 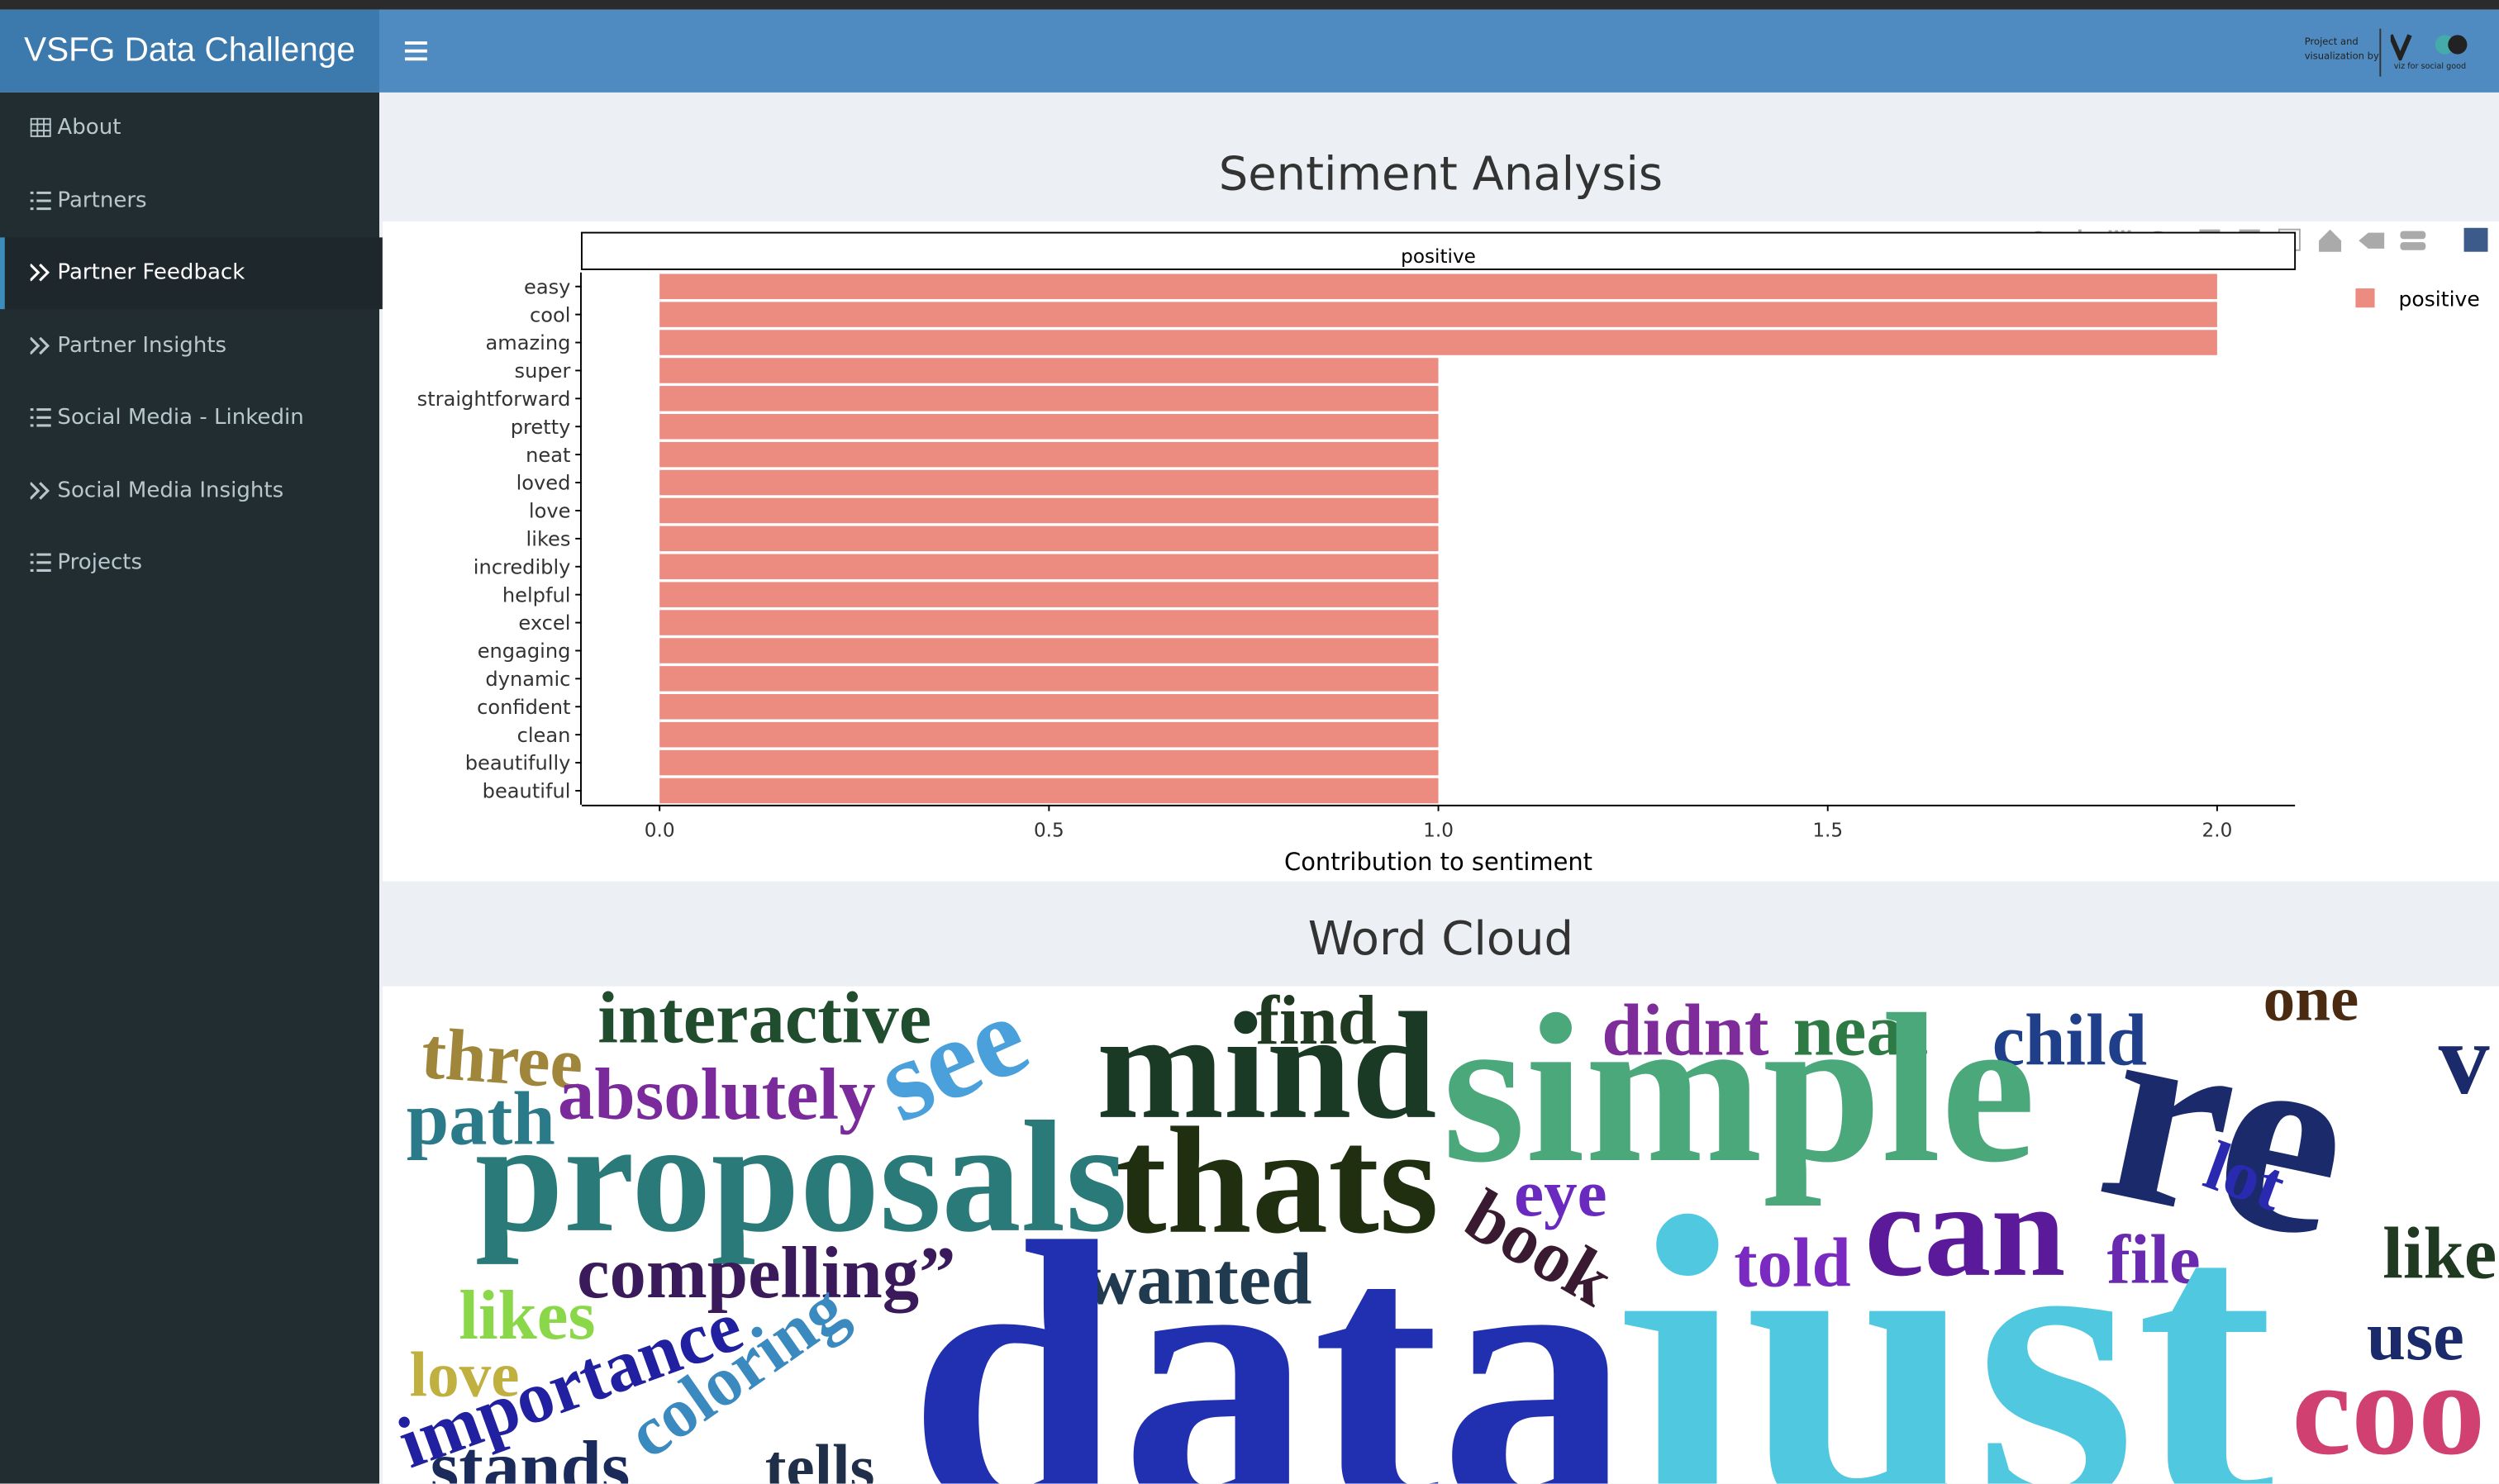 I want to click on y-tick-label: easy, so click(x=547, y=286).